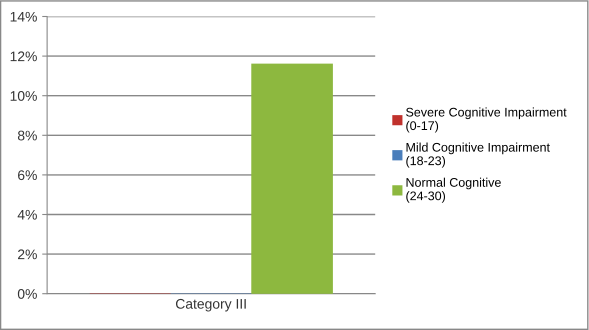  I want to click on y-tick-label: 6%, so click(27, 175).